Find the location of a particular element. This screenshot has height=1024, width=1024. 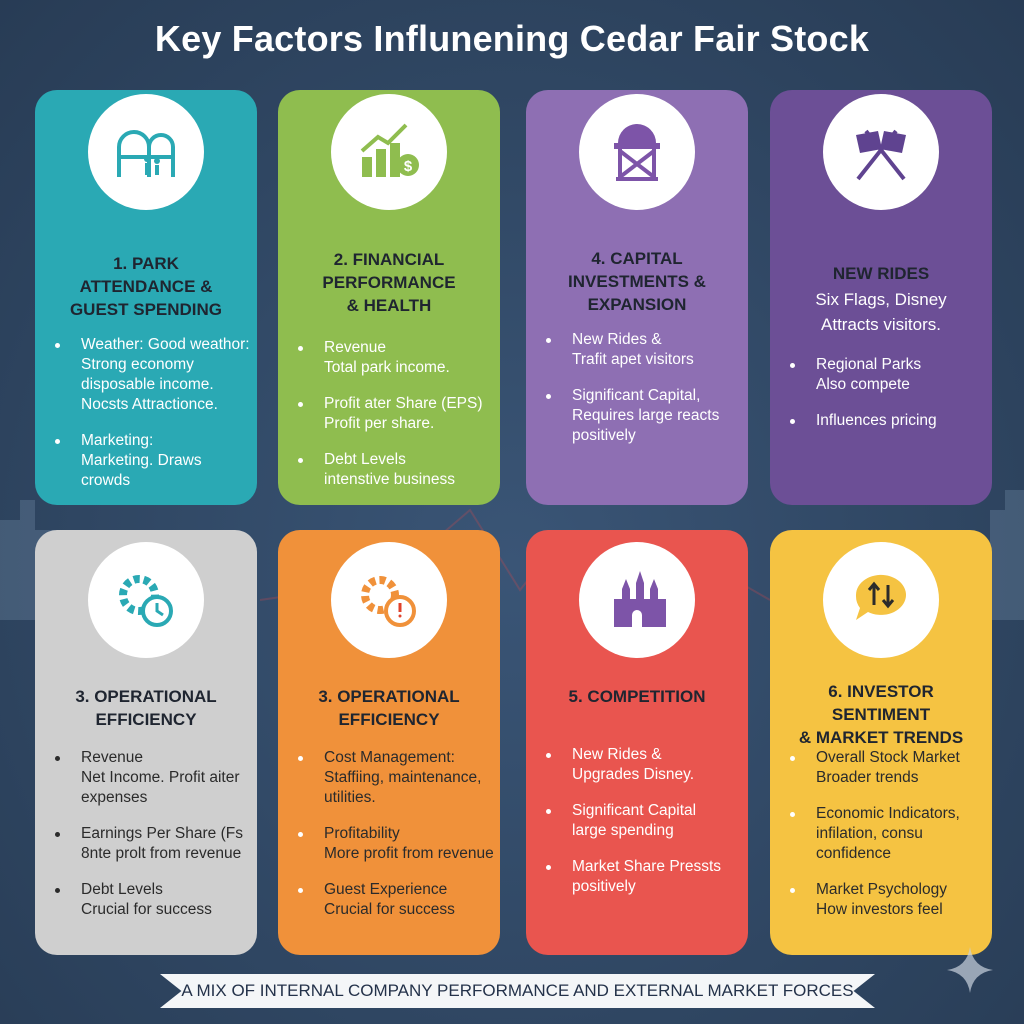

card-title: 1. PARK ATTENDANCE & GUEST SPENDING is located at coordinates (146, 286).